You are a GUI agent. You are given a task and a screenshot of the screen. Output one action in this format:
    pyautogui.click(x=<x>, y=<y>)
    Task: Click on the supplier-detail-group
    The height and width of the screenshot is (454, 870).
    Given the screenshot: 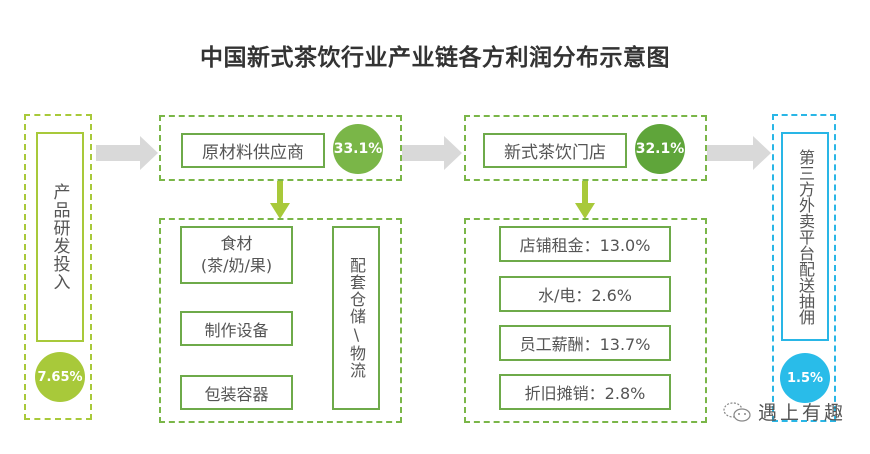 What is the action you would take?
    pyautogui.click(x=280, y=320)
    